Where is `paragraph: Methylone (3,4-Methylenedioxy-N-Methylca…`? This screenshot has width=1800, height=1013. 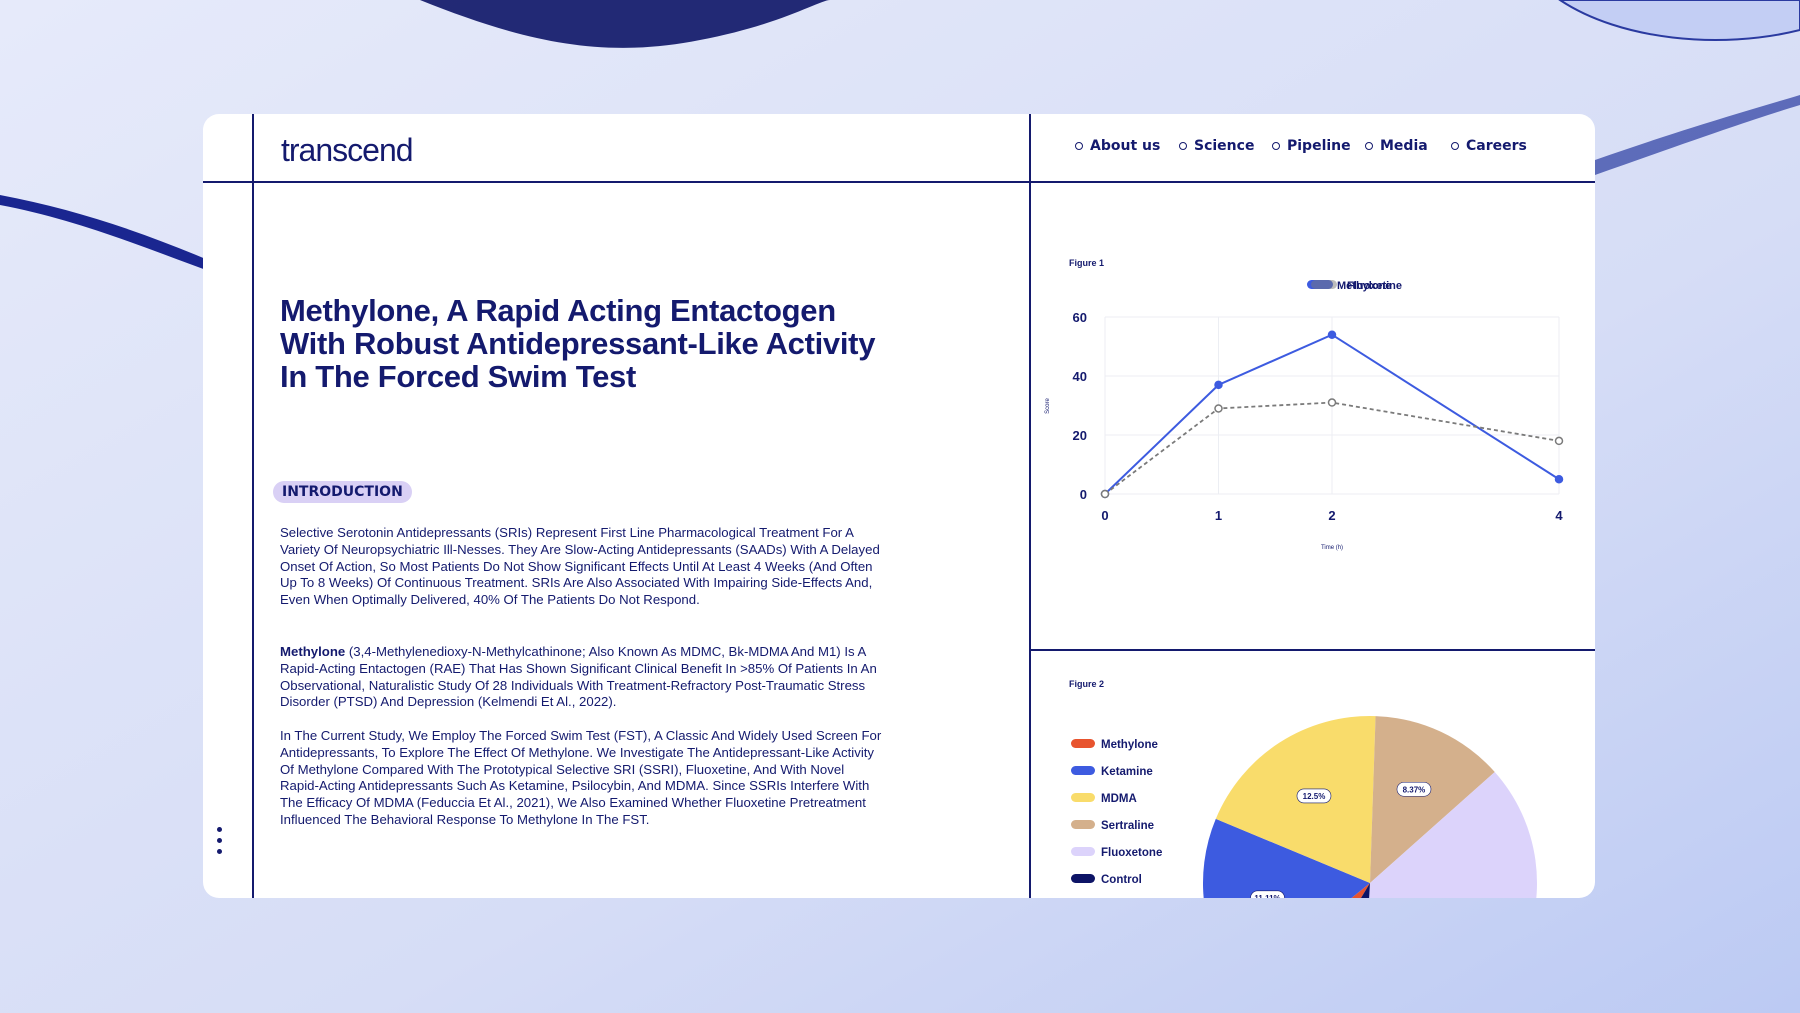
paragraph: Methylone (3,4-Methylenedioxy-N-Methylca… is located at coordinates (583, 677).